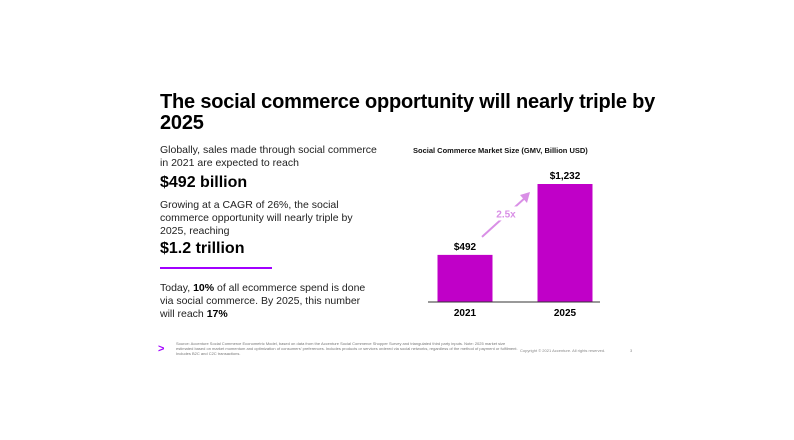 The height and width of the screenshot is (440, 794). I want to click on accent-divider, so click(216, 268).